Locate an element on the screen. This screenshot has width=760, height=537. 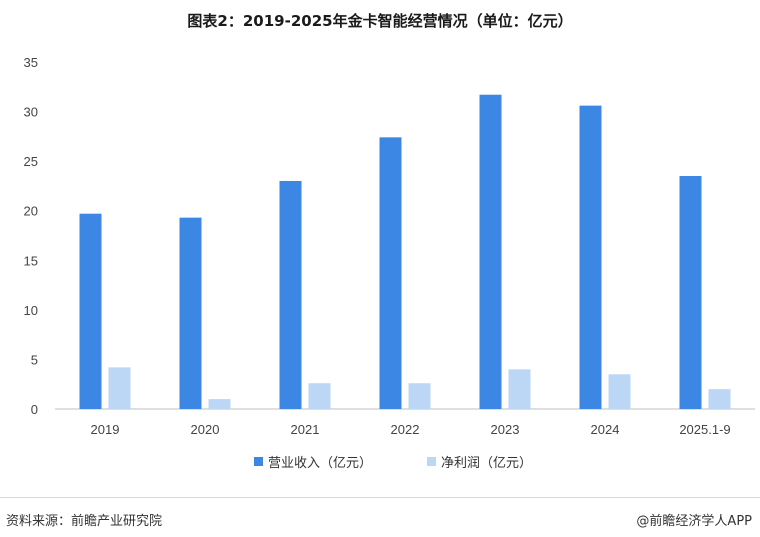
footer-divider is located at coordinates (380, 497).